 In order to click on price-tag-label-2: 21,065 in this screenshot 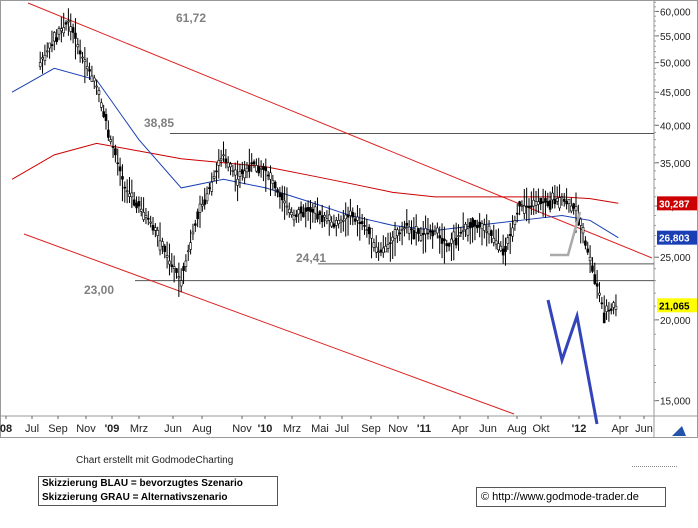, I will do `click(674, 306)`.